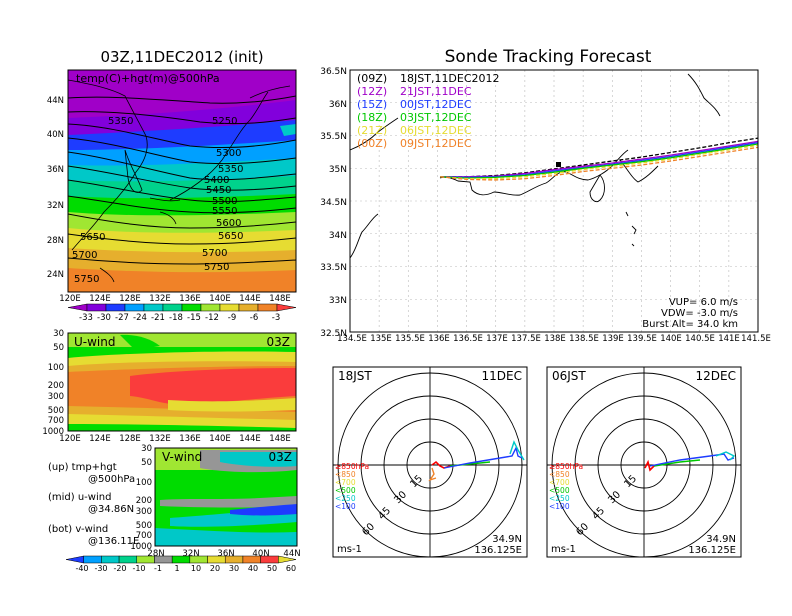 The height and width of the screenshot is (616, 792). Describe the element at coordinates (179, 318) in the screenshot. I see `temperature-colorbar-labels: -33 -30 -27 -24 -21 -18 -15 -12 -9 -6 -3` at that location.